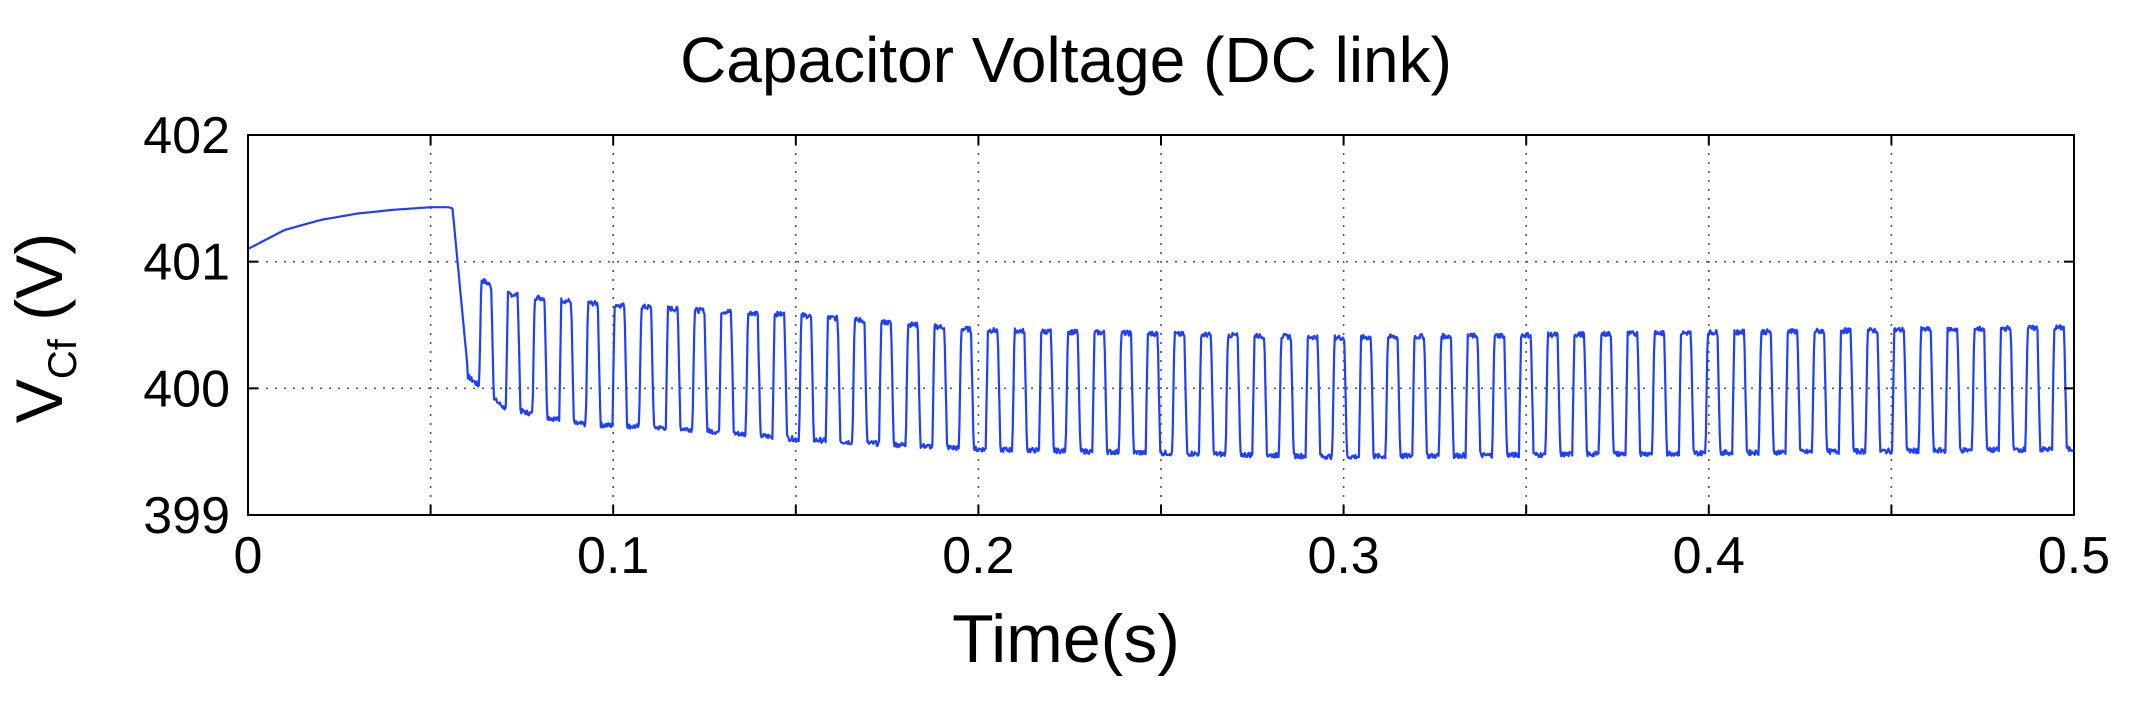 The width and height of the screenshot is (2134, 709). Describe the element at coordinates (186, 389) in the screenshot. I see `y-tick-label: 400` at that location.